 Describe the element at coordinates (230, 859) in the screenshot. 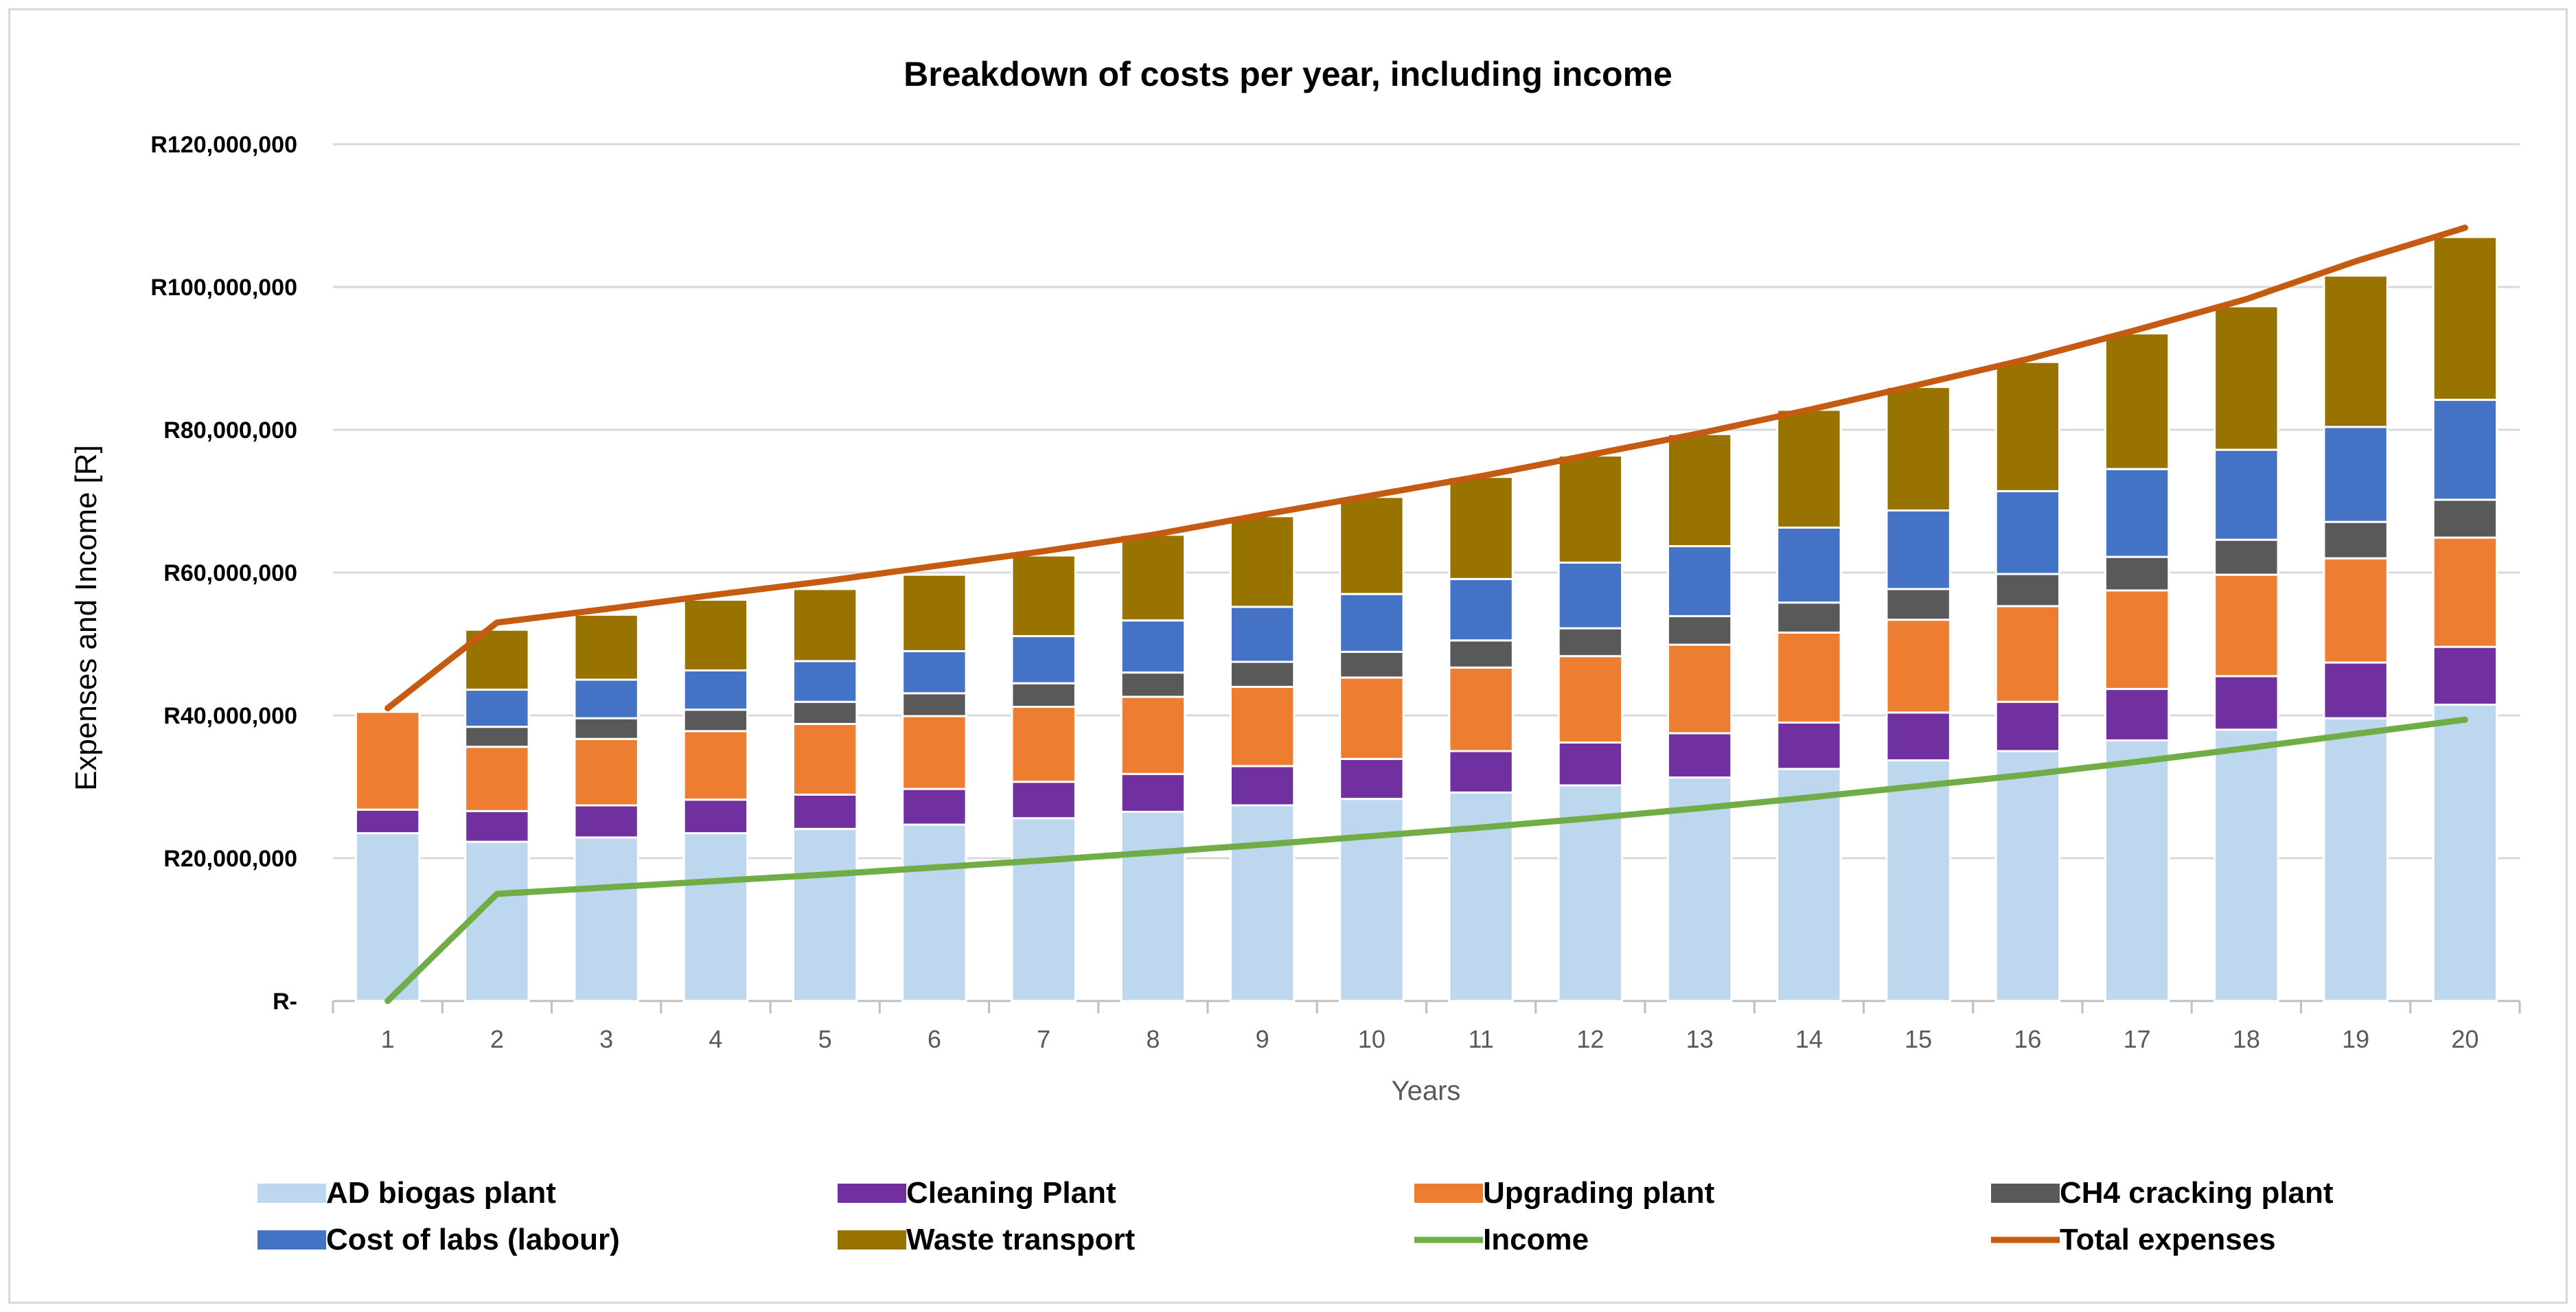

I see `y-tick-label: R20,000,000` at that location.